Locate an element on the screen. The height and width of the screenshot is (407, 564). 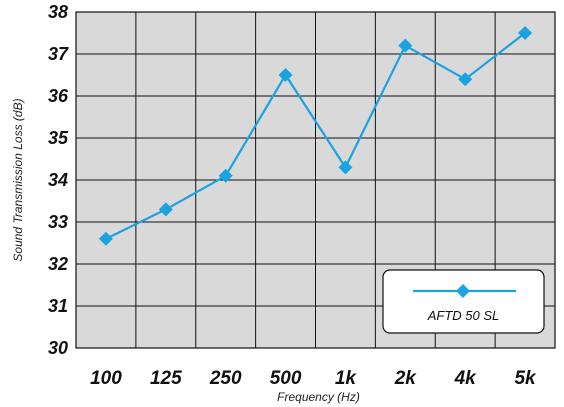
y-tick-label: 31 is located at coordinates (58, 306).